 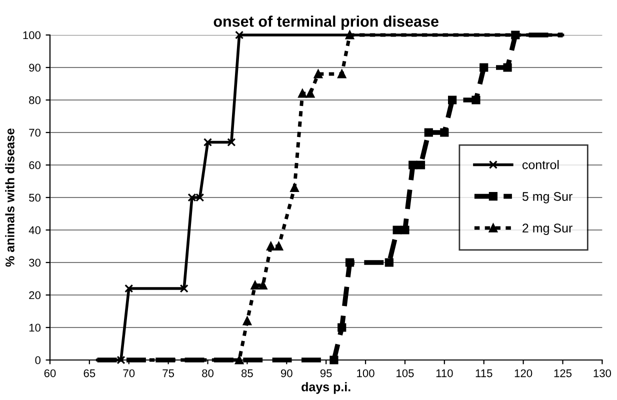 What do you see at coordinates (208, 373) in the screenshot?
I see `x-tick-label: 80` at bounding box center [208, 373].